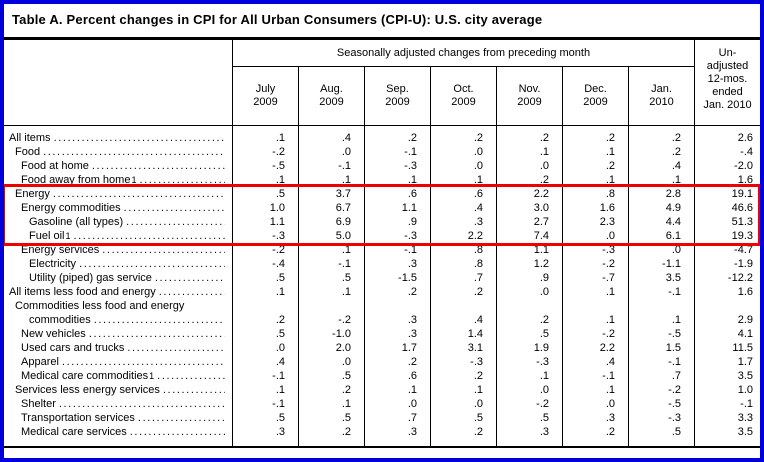 This screenshot has width=764, height=462. I want to click on cell-month-value: -.4, so click(265, 264).